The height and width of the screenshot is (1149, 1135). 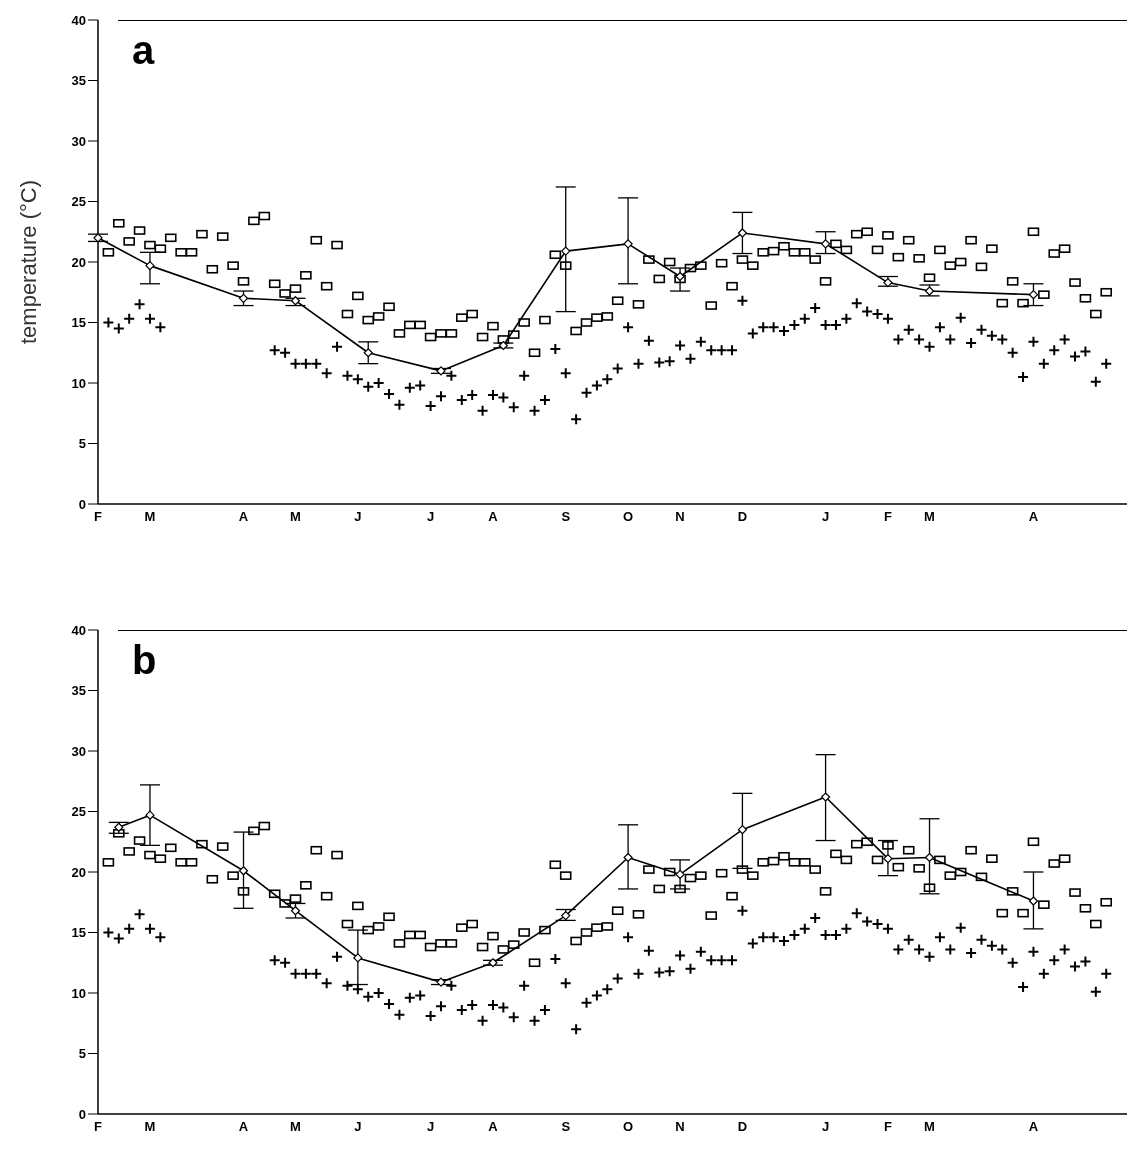 What do you see at coordinates (28, 262) in the screenshot?
I see `y-axis-title: temperature (°C)` at bounding box center [28, 262].